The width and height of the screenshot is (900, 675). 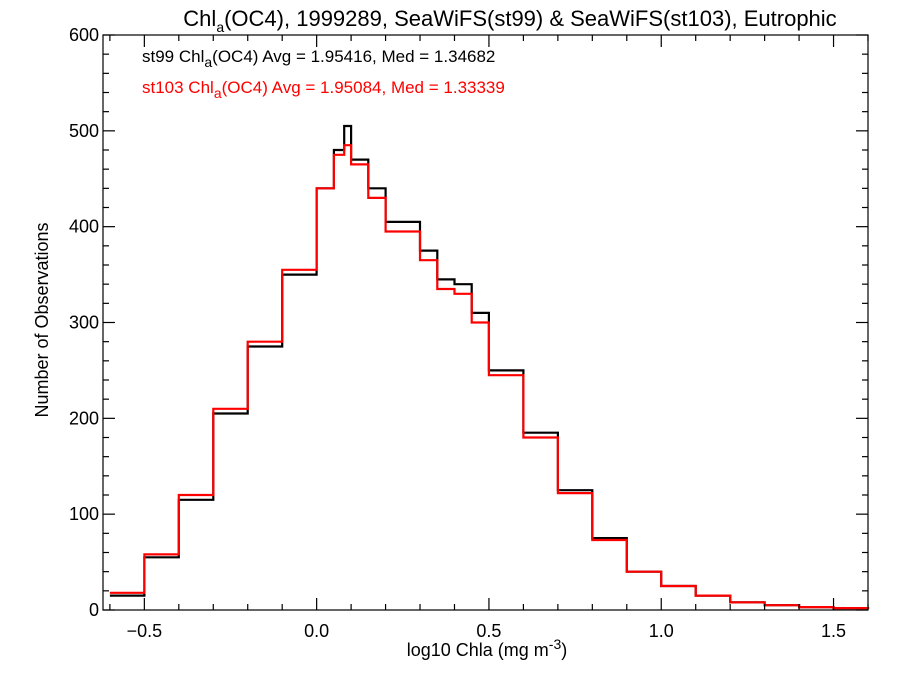 I want to click on x-tick-label: 0.5, so click(x=488, y=631).